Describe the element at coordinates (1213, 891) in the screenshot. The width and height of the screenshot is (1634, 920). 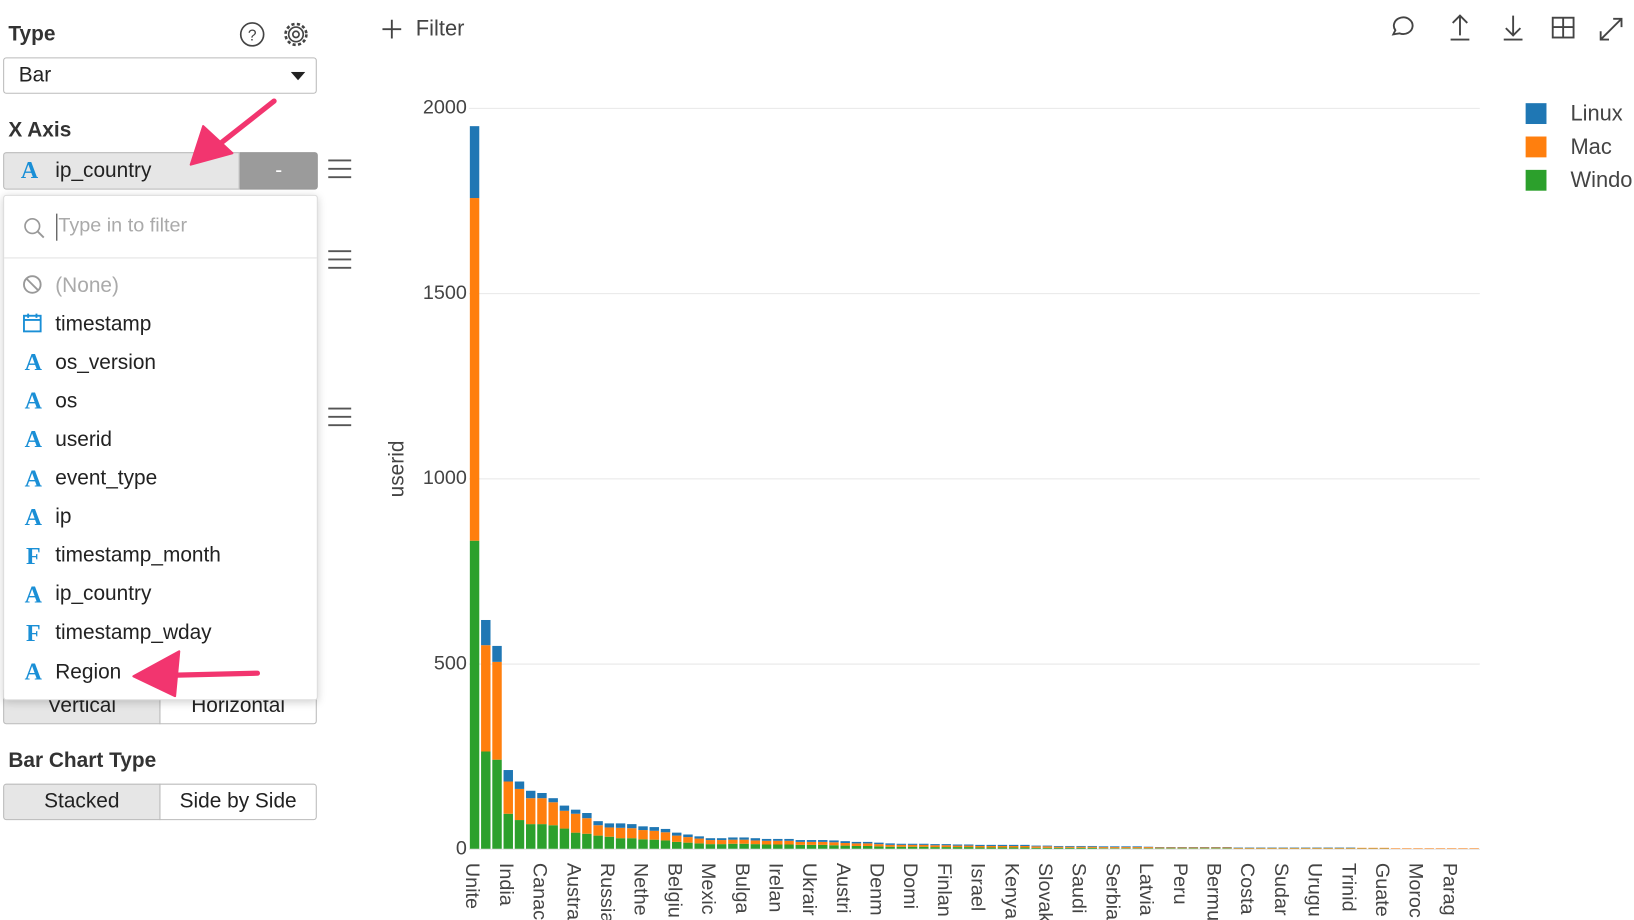
I see `x-tick-label: Bermu` at that location.